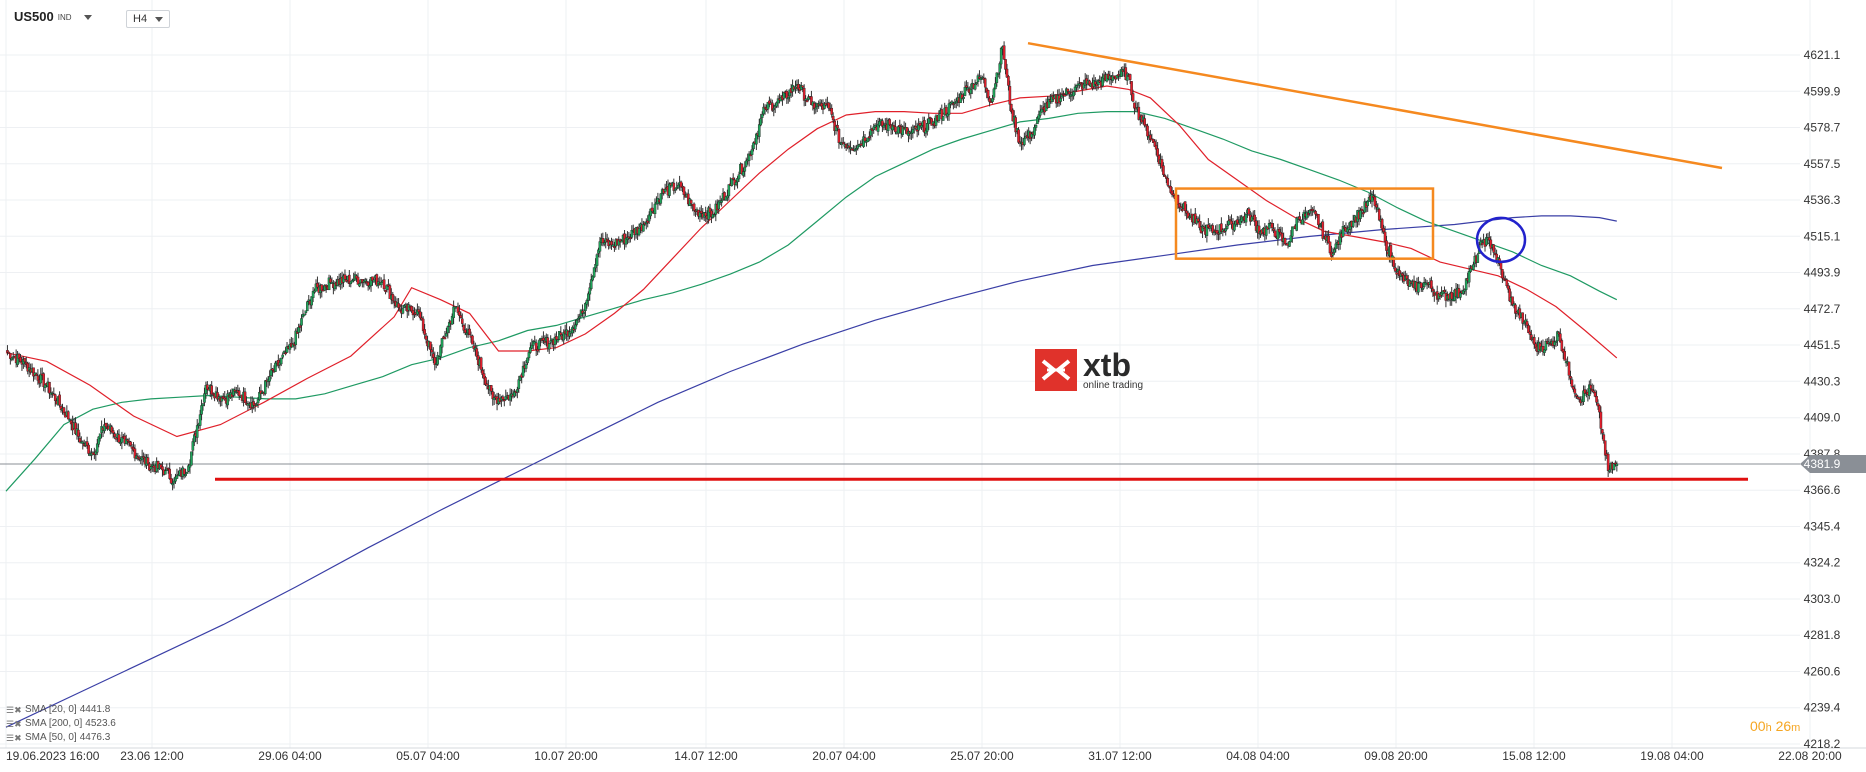 This screenshot has height=772, width=1866. I want to click on logo-word: xtb, so click(1107, 364).